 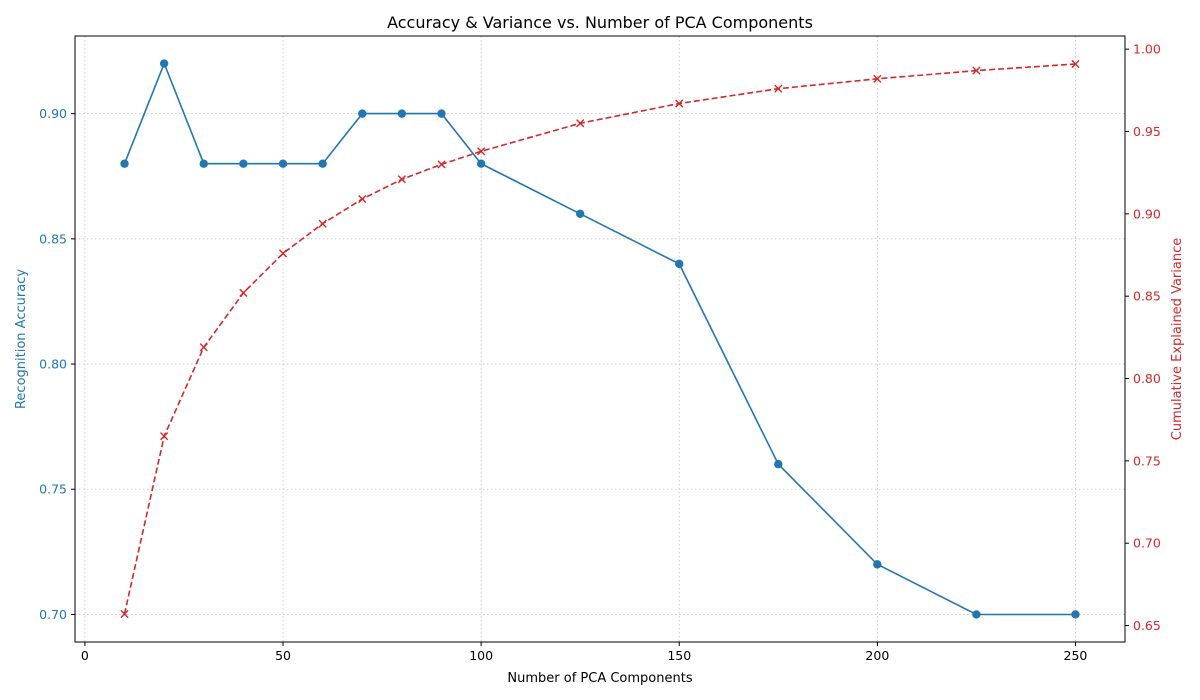 What do you see at coordinates (1147, 131) in the screenshot?
I see `right-y-tick-label: 0.95` at bounding box center [1147, 131].